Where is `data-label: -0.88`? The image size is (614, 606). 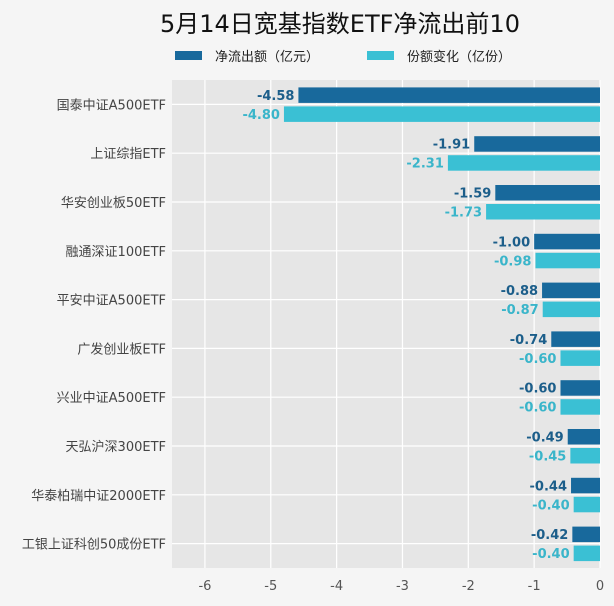 data-label: -0.88 is located at coordinates (519, 291).